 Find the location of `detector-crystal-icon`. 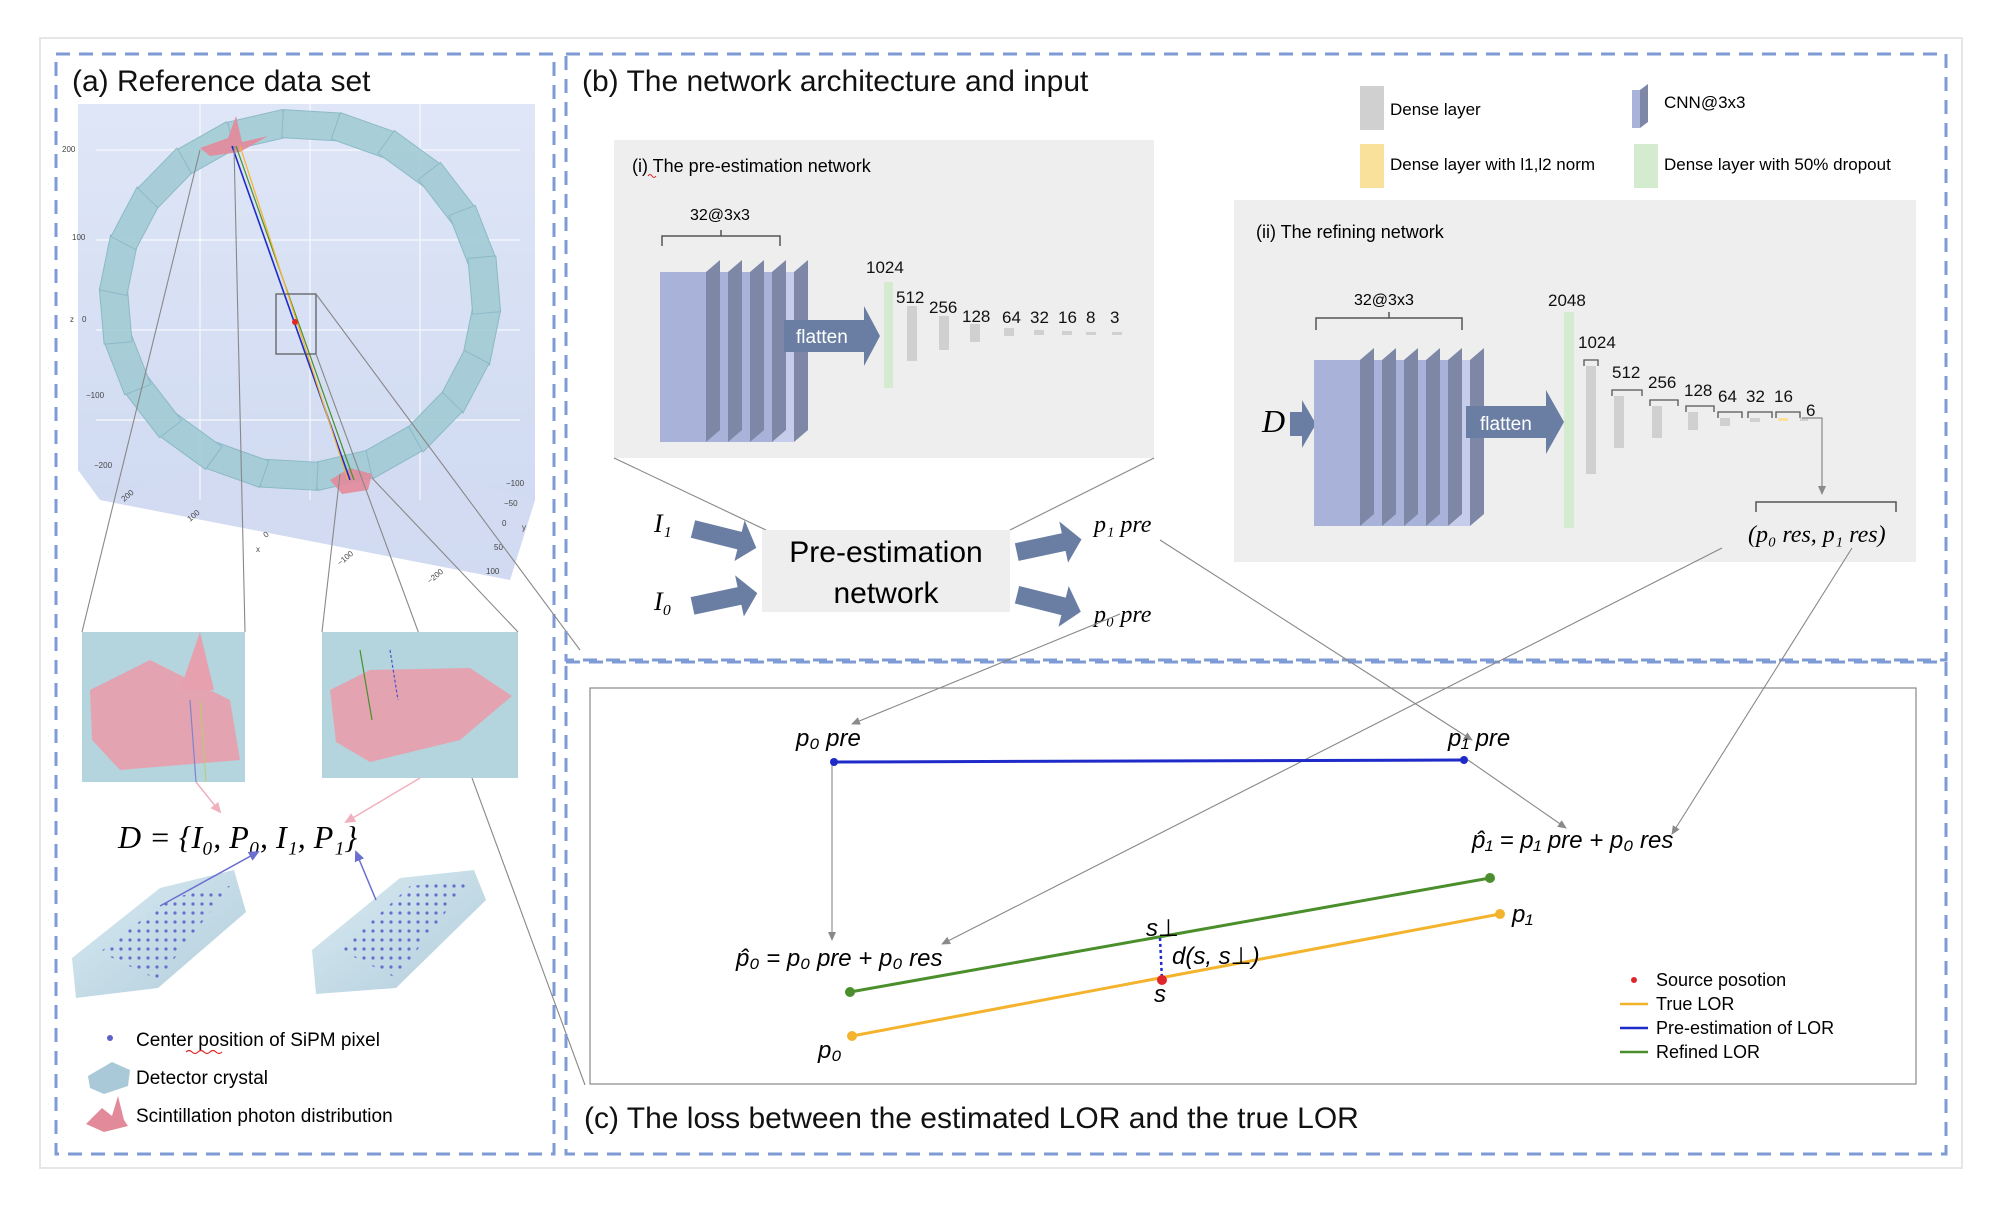

detector-crystal-icon is located at coordinates (109, 1078).